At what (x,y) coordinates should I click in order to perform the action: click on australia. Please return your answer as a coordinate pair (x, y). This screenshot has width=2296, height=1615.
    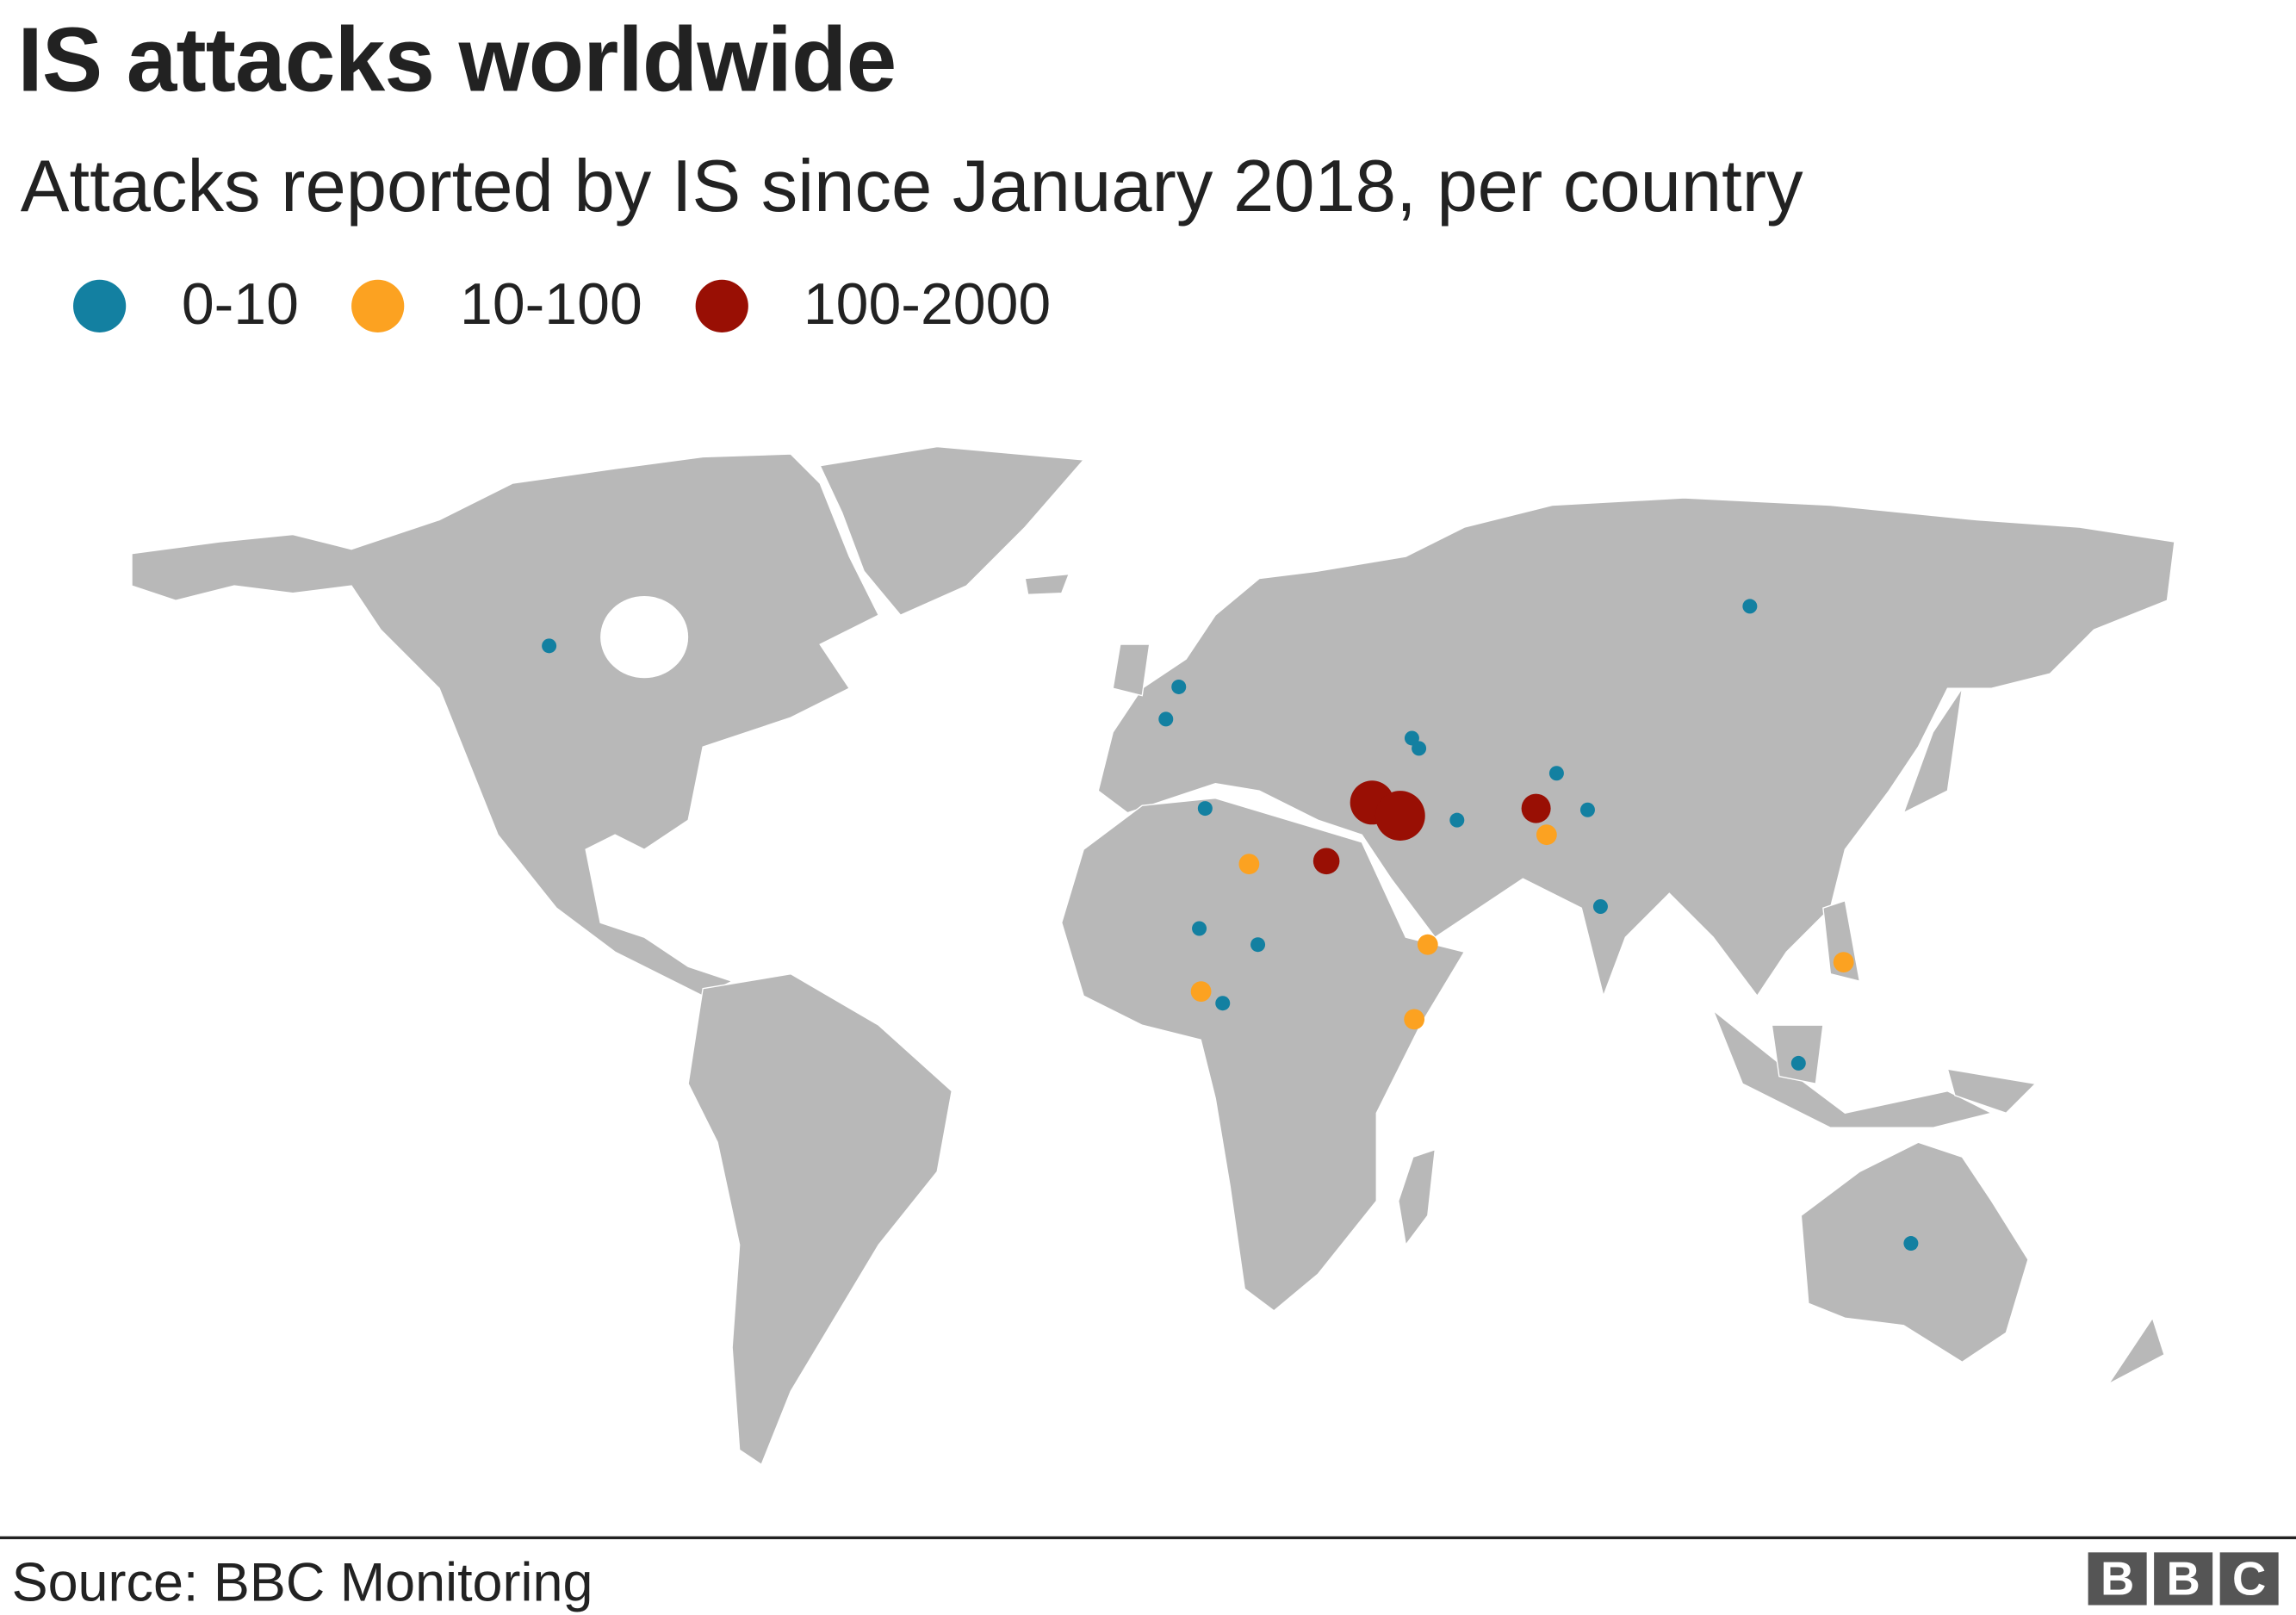
    Looking at the image, I should click on (1914, 1252).